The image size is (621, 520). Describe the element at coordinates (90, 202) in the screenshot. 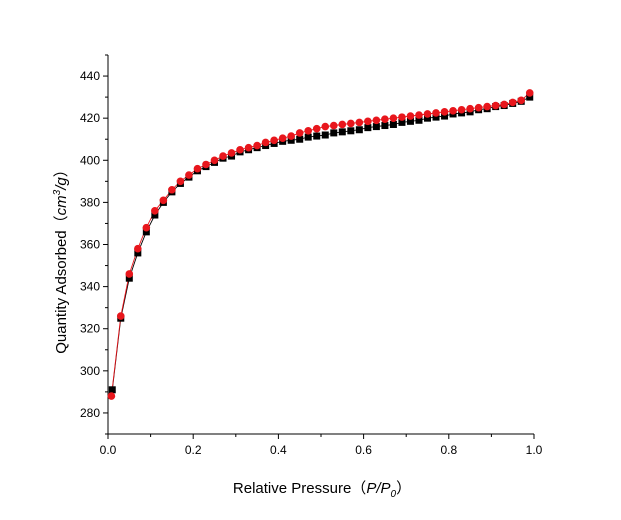

I see `y-tick-label: 380` at that location.